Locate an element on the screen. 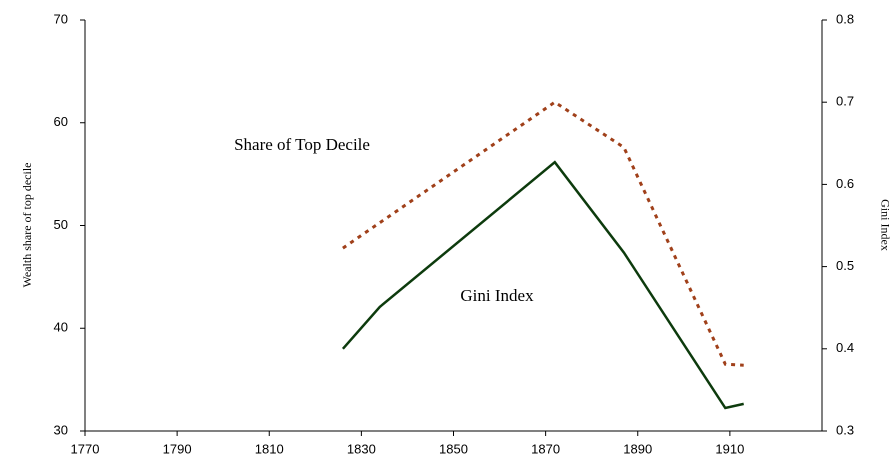 The width and height of the screenshot is (894, 463). y2-axis-label: Gini Index is located at coordinates (885, 225).